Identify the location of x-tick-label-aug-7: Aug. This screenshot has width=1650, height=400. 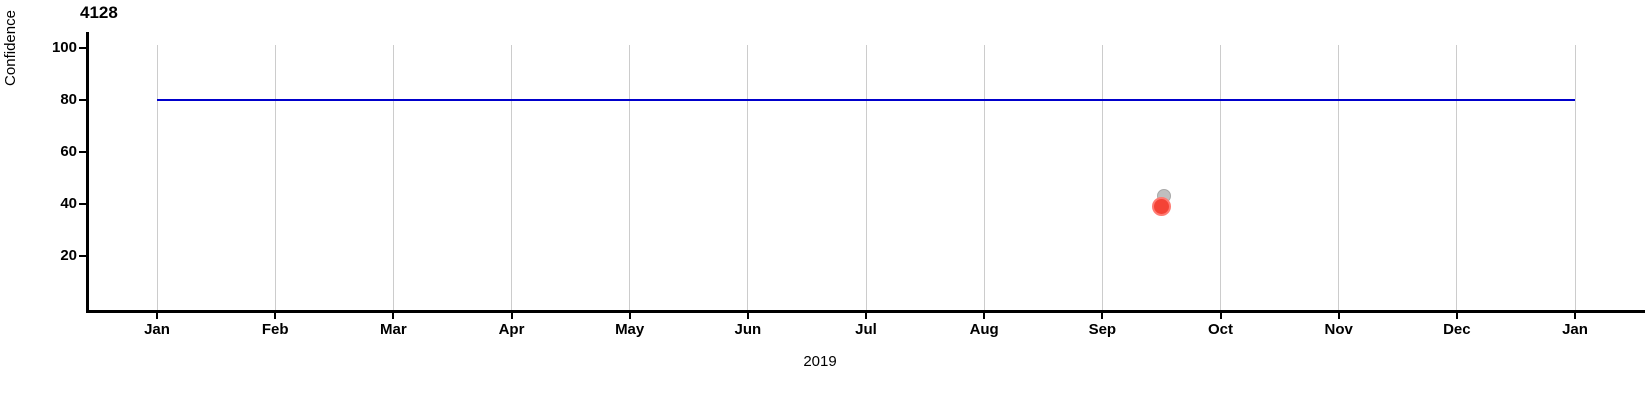
(984, 329).